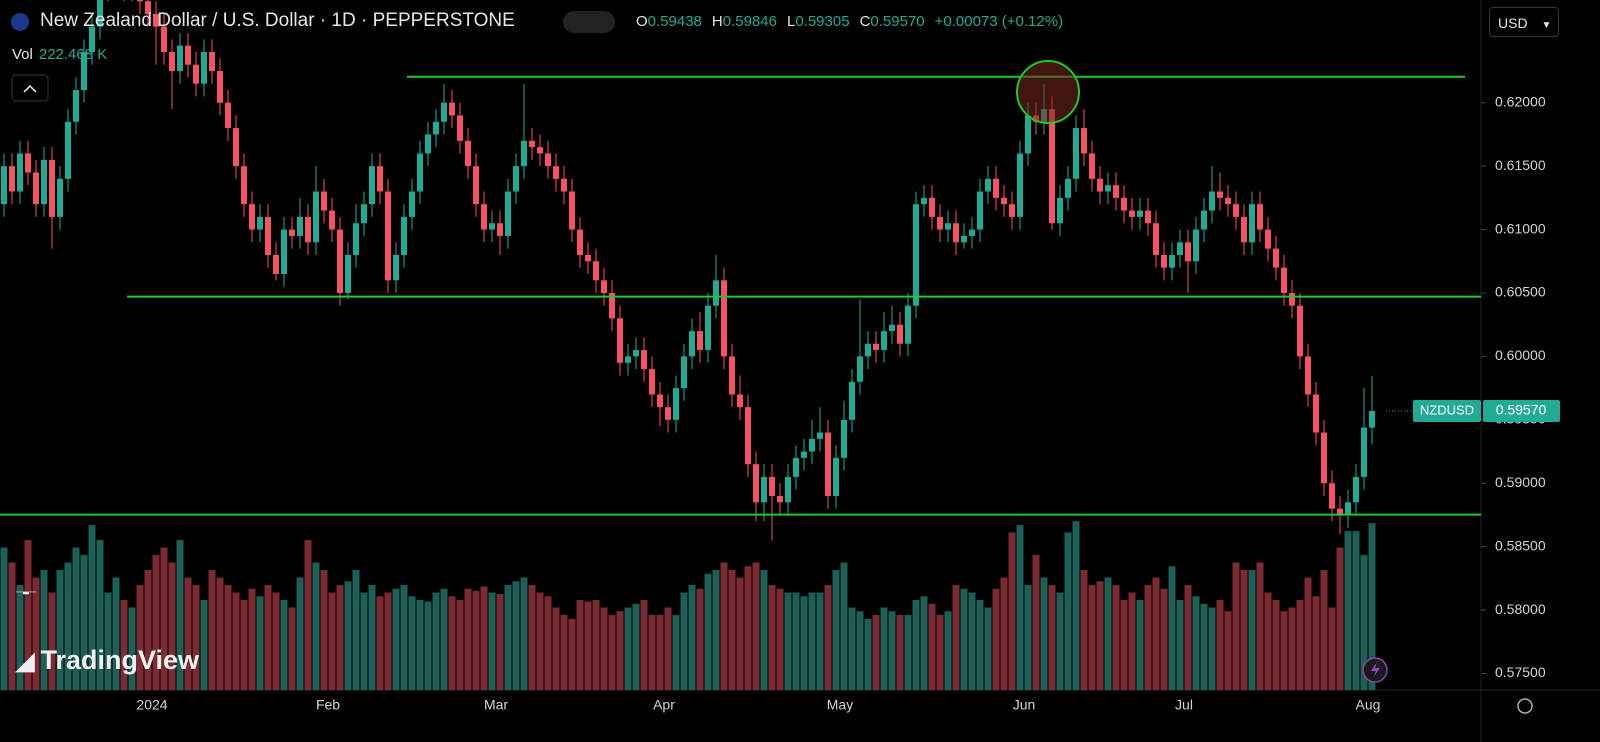  Describe the element at coordinates (1525, 706) in the screenshot. I see `settings-icon` at that location.